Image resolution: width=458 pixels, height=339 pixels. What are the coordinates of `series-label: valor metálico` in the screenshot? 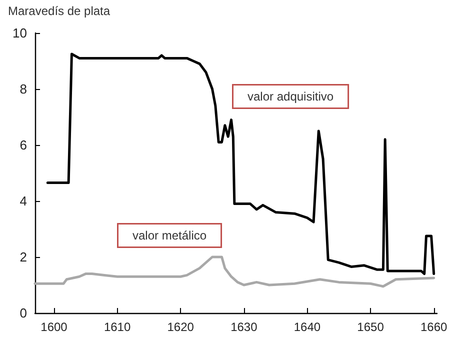 It's located at (169, 235).